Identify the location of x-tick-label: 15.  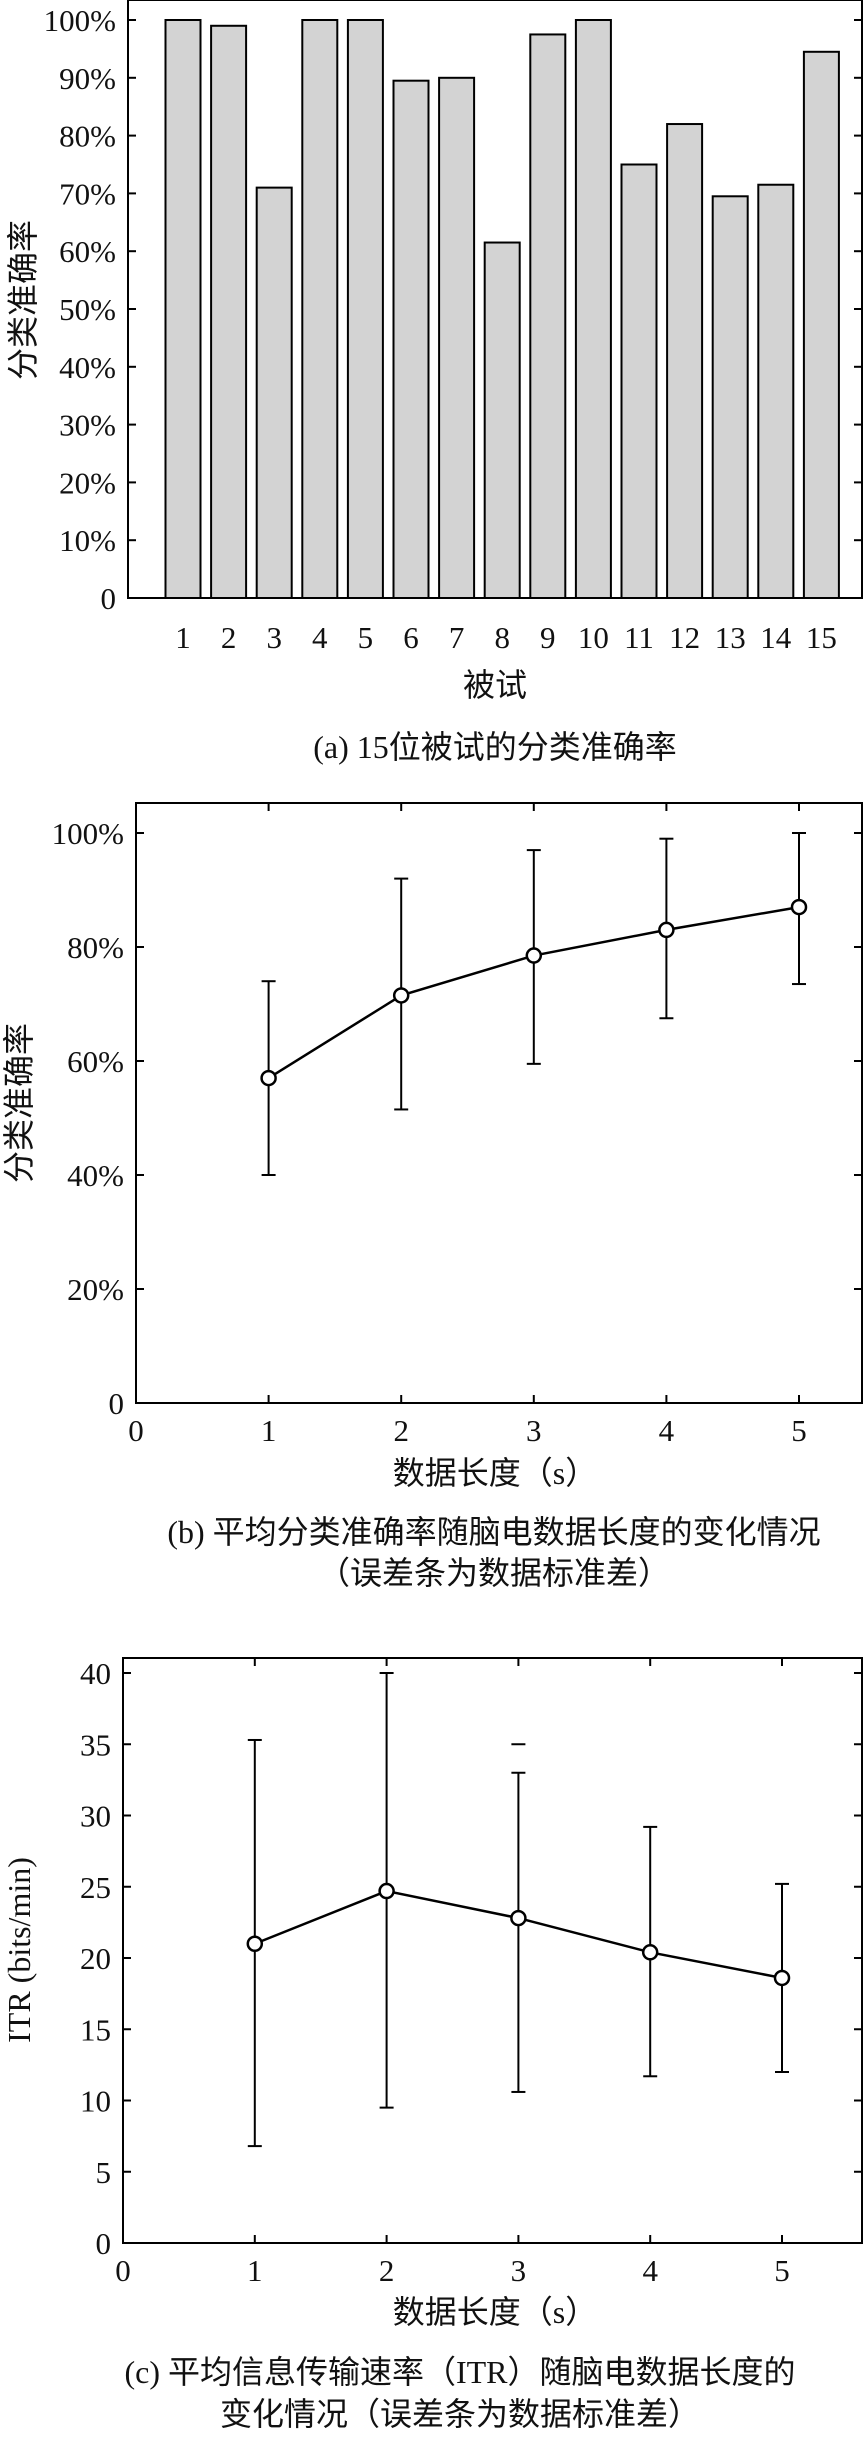
(821, 637).